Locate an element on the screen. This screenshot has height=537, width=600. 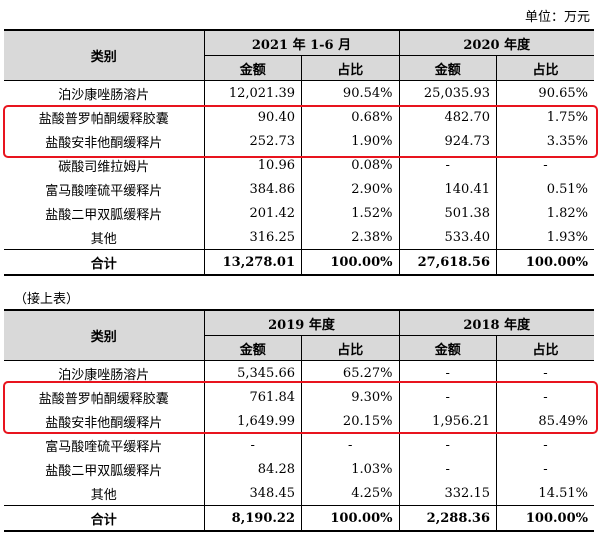
amount-cell: 252.73 is located at coordinates (252, 141).